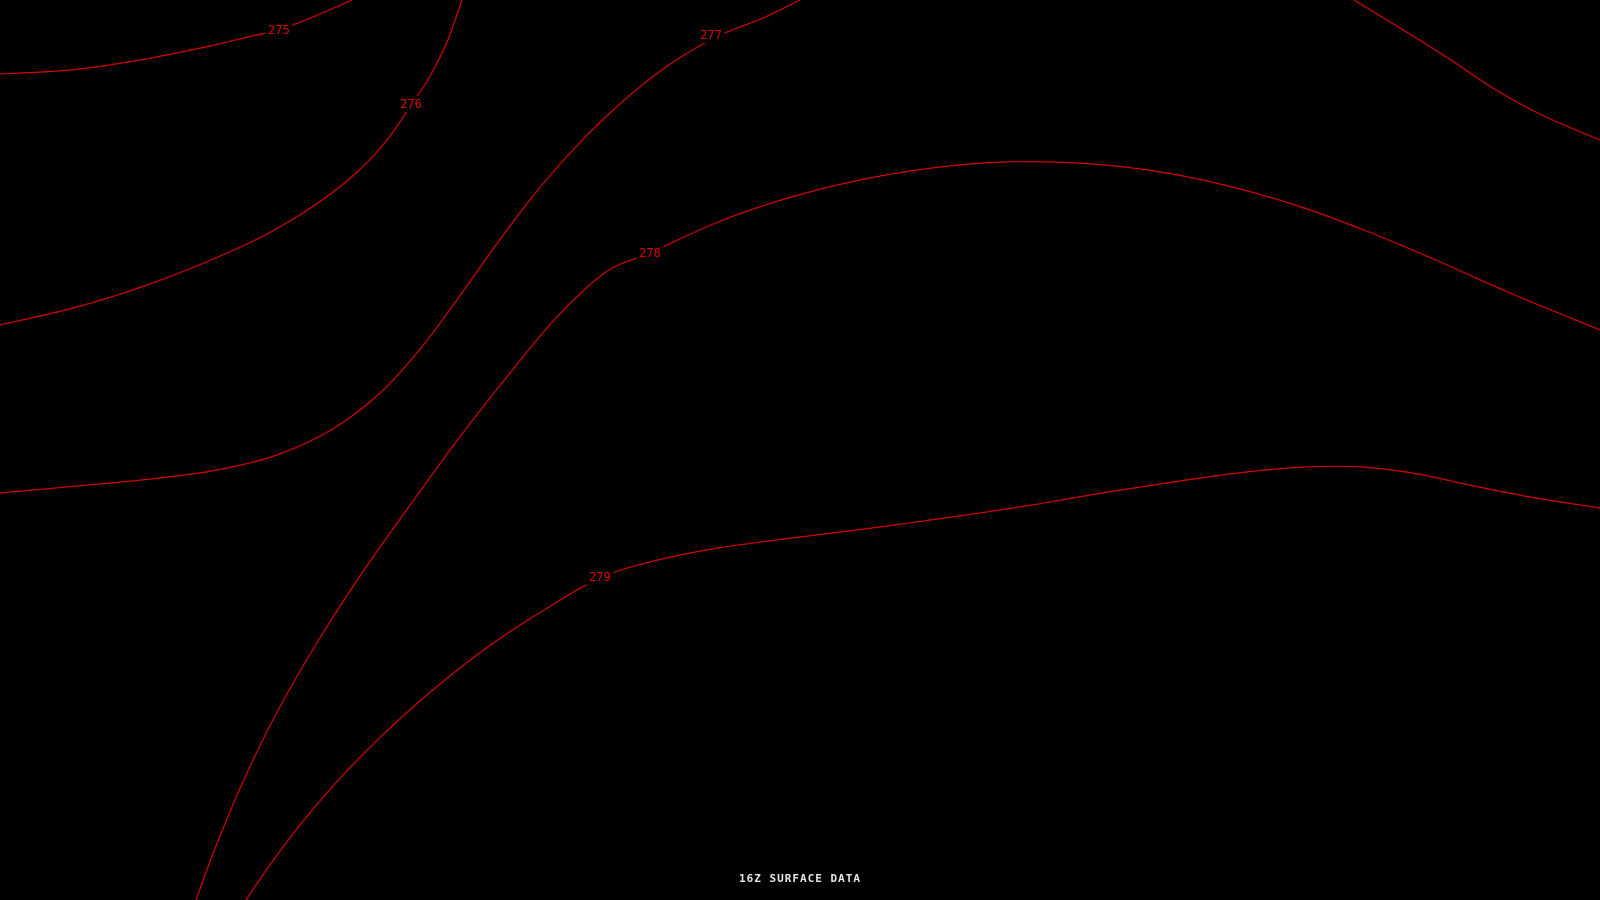 This screenshot has width=1600, height=900. Describe the element at coordinates (800, 878) in the screenshot. I see `map-footer-label: 16Z SURFACE DATA` at that location.